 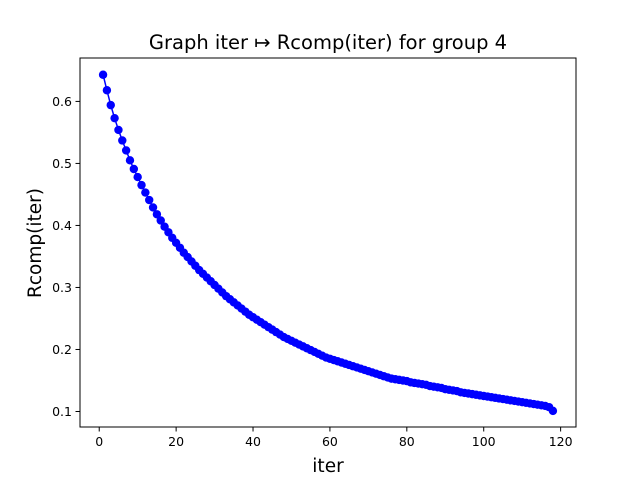 What do you see at coordinates (176, 441) in the screenshot?
I see `x-tick-label: 20` at bounding box center [176, 441].